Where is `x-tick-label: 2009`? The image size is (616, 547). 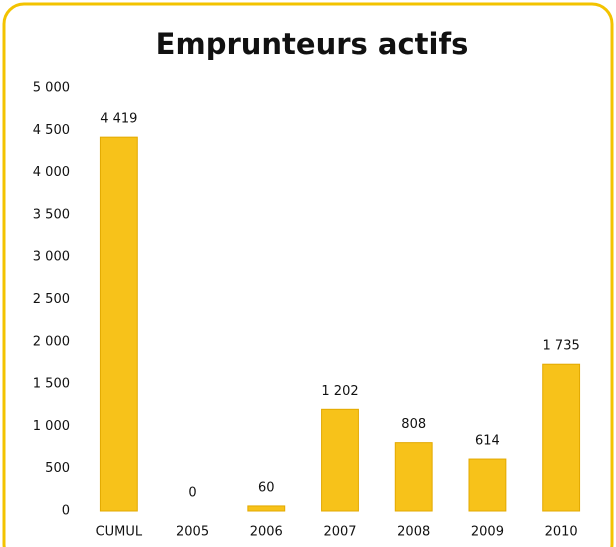
x-tick-label: 2009 is located at coordinates (487, 532).